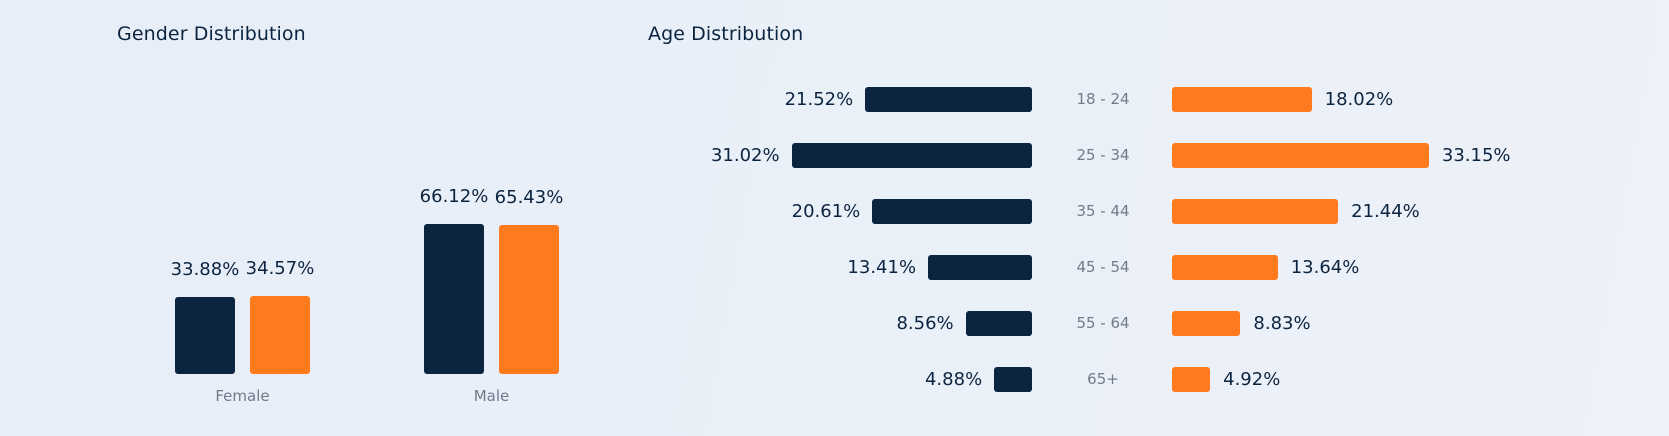 Image resolution: width=1669 pixels, height=436 pixels. What do you see at coordinates (1103, 323) in the screenshot?
I see `age-category-label-55-64: 55 - 64` at bounding box center [1103, 323].